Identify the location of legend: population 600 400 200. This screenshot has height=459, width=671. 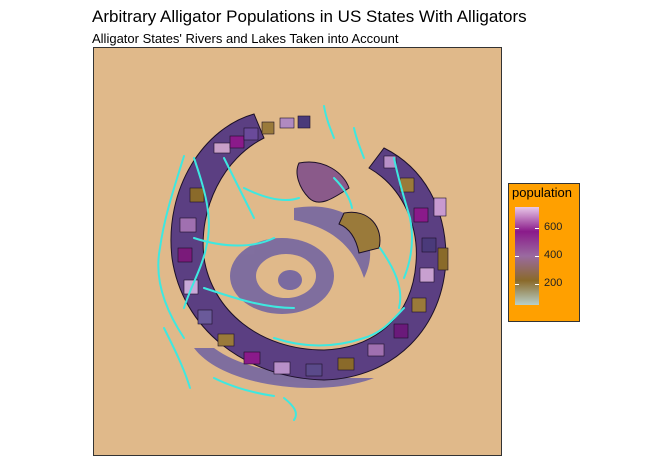
(544, 252).